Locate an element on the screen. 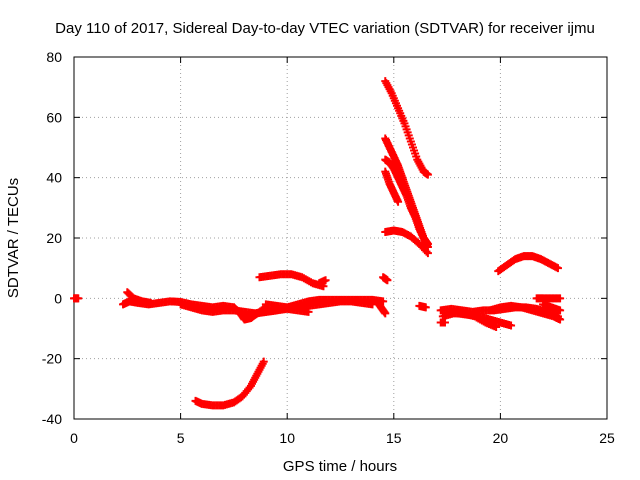  y-tick-label: -20 is located at coordinates (52, 359).